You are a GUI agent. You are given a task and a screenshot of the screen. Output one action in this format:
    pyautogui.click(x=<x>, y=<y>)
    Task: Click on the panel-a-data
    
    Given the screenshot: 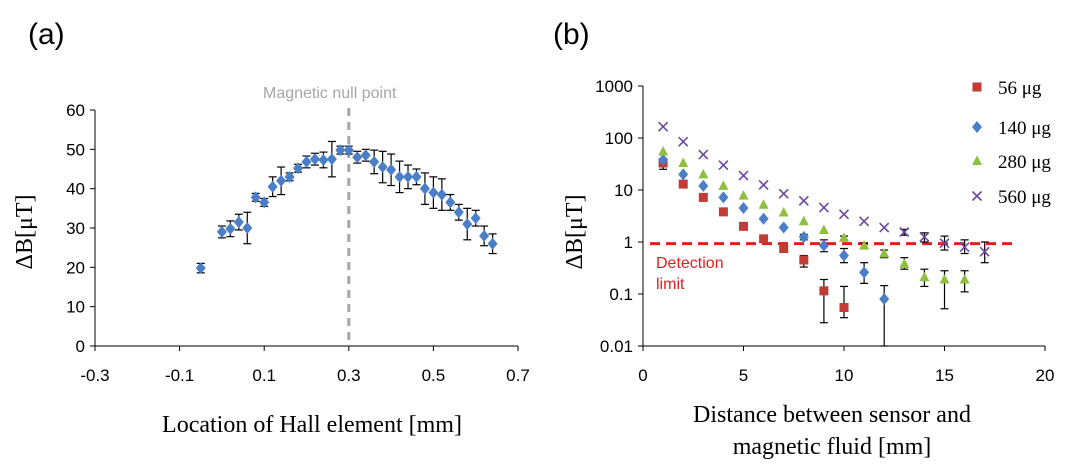 What is the action you would take?
    pyautogui.click(x=346, y=207)
    